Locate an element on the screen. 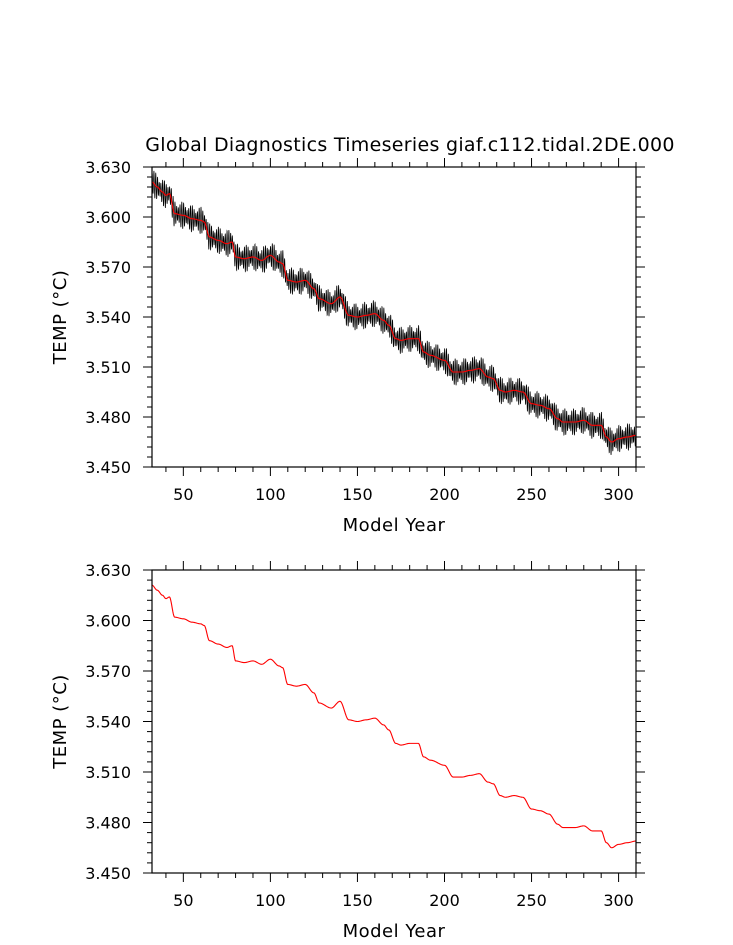  top-x-axis-label: Model Year is located at coordinates (394, 525).